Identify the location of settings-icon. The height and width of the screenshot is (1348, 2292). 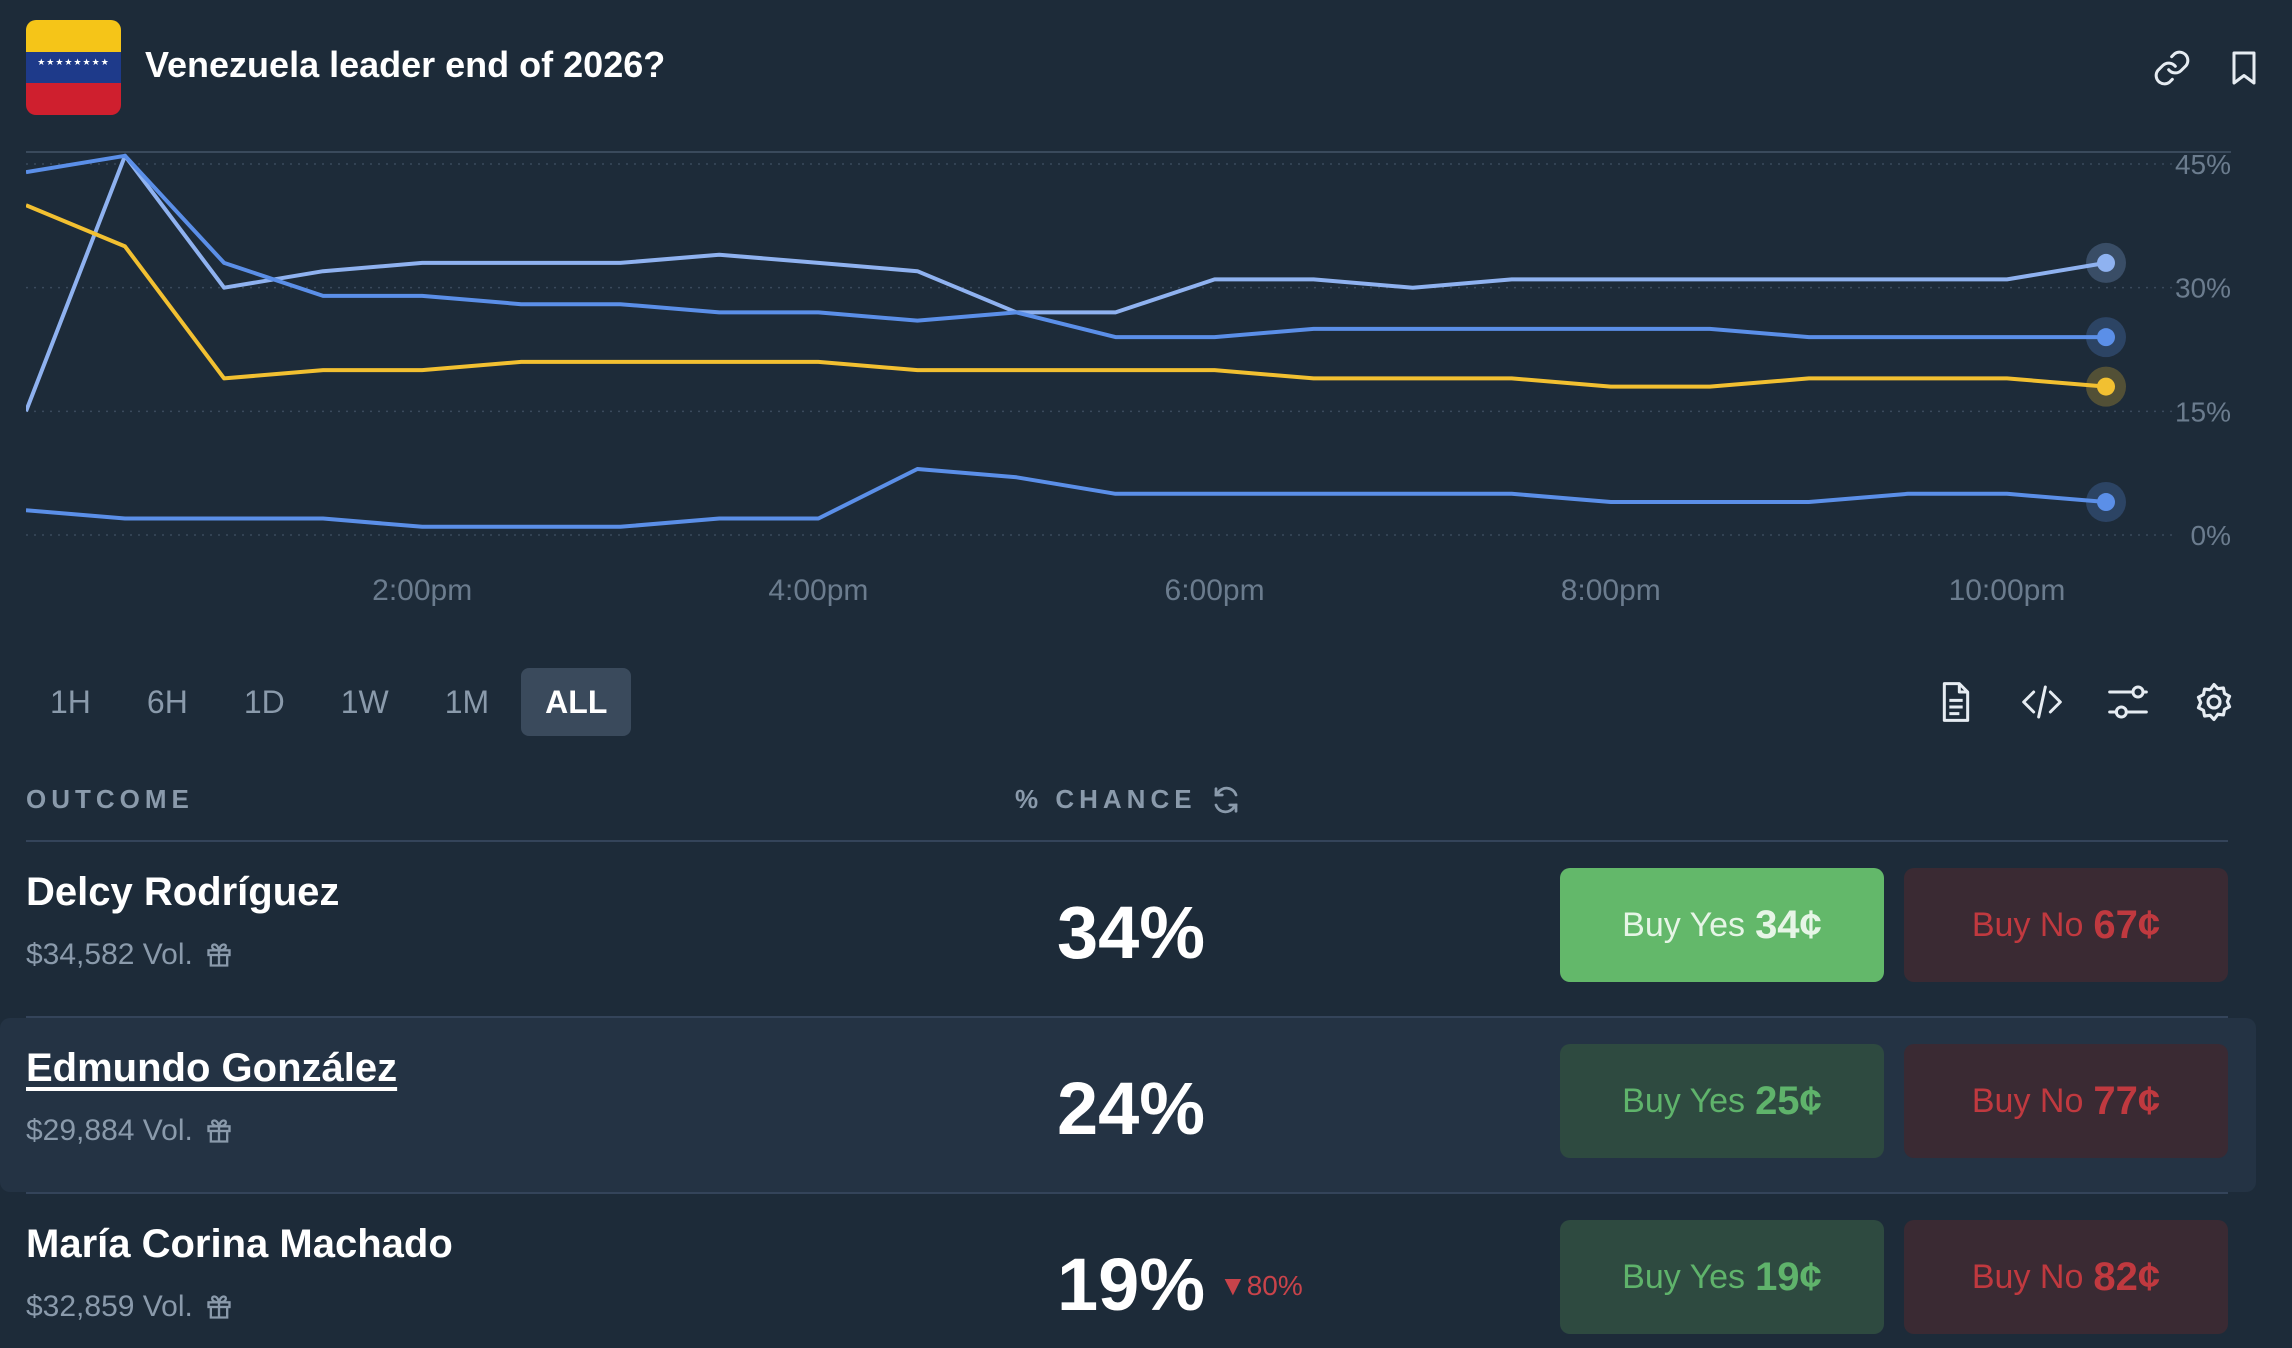
(2214, 702).